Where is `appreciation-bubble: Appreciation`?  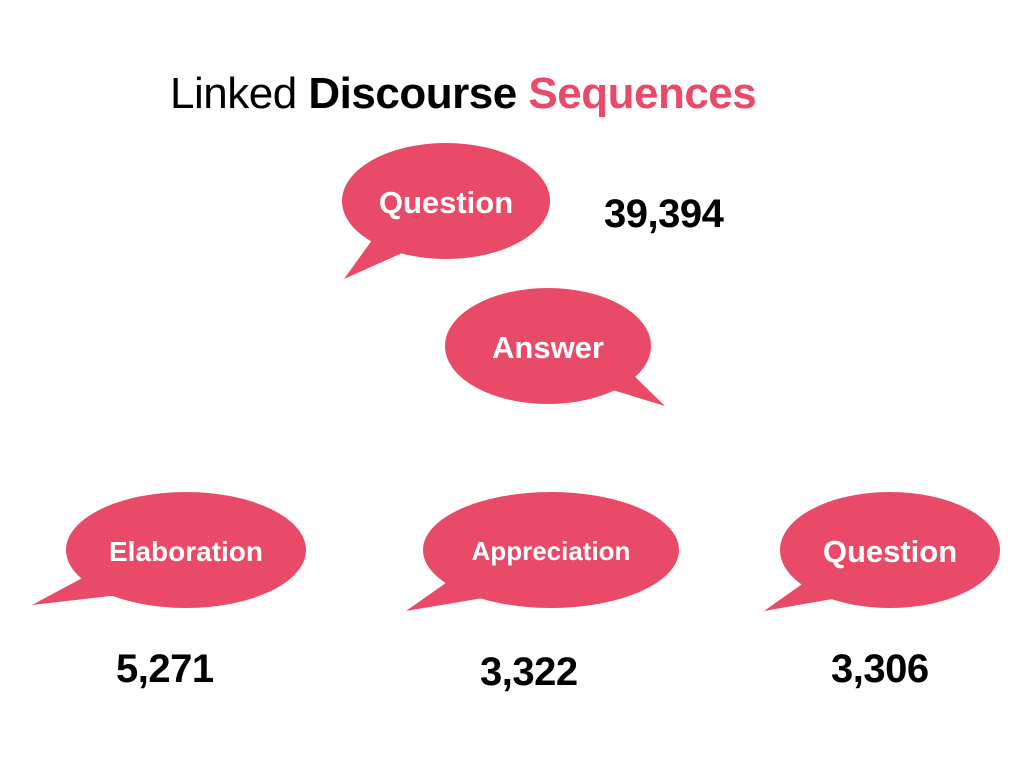
appreciation-bubble: Appreciation is located at coordinates (542, 551).